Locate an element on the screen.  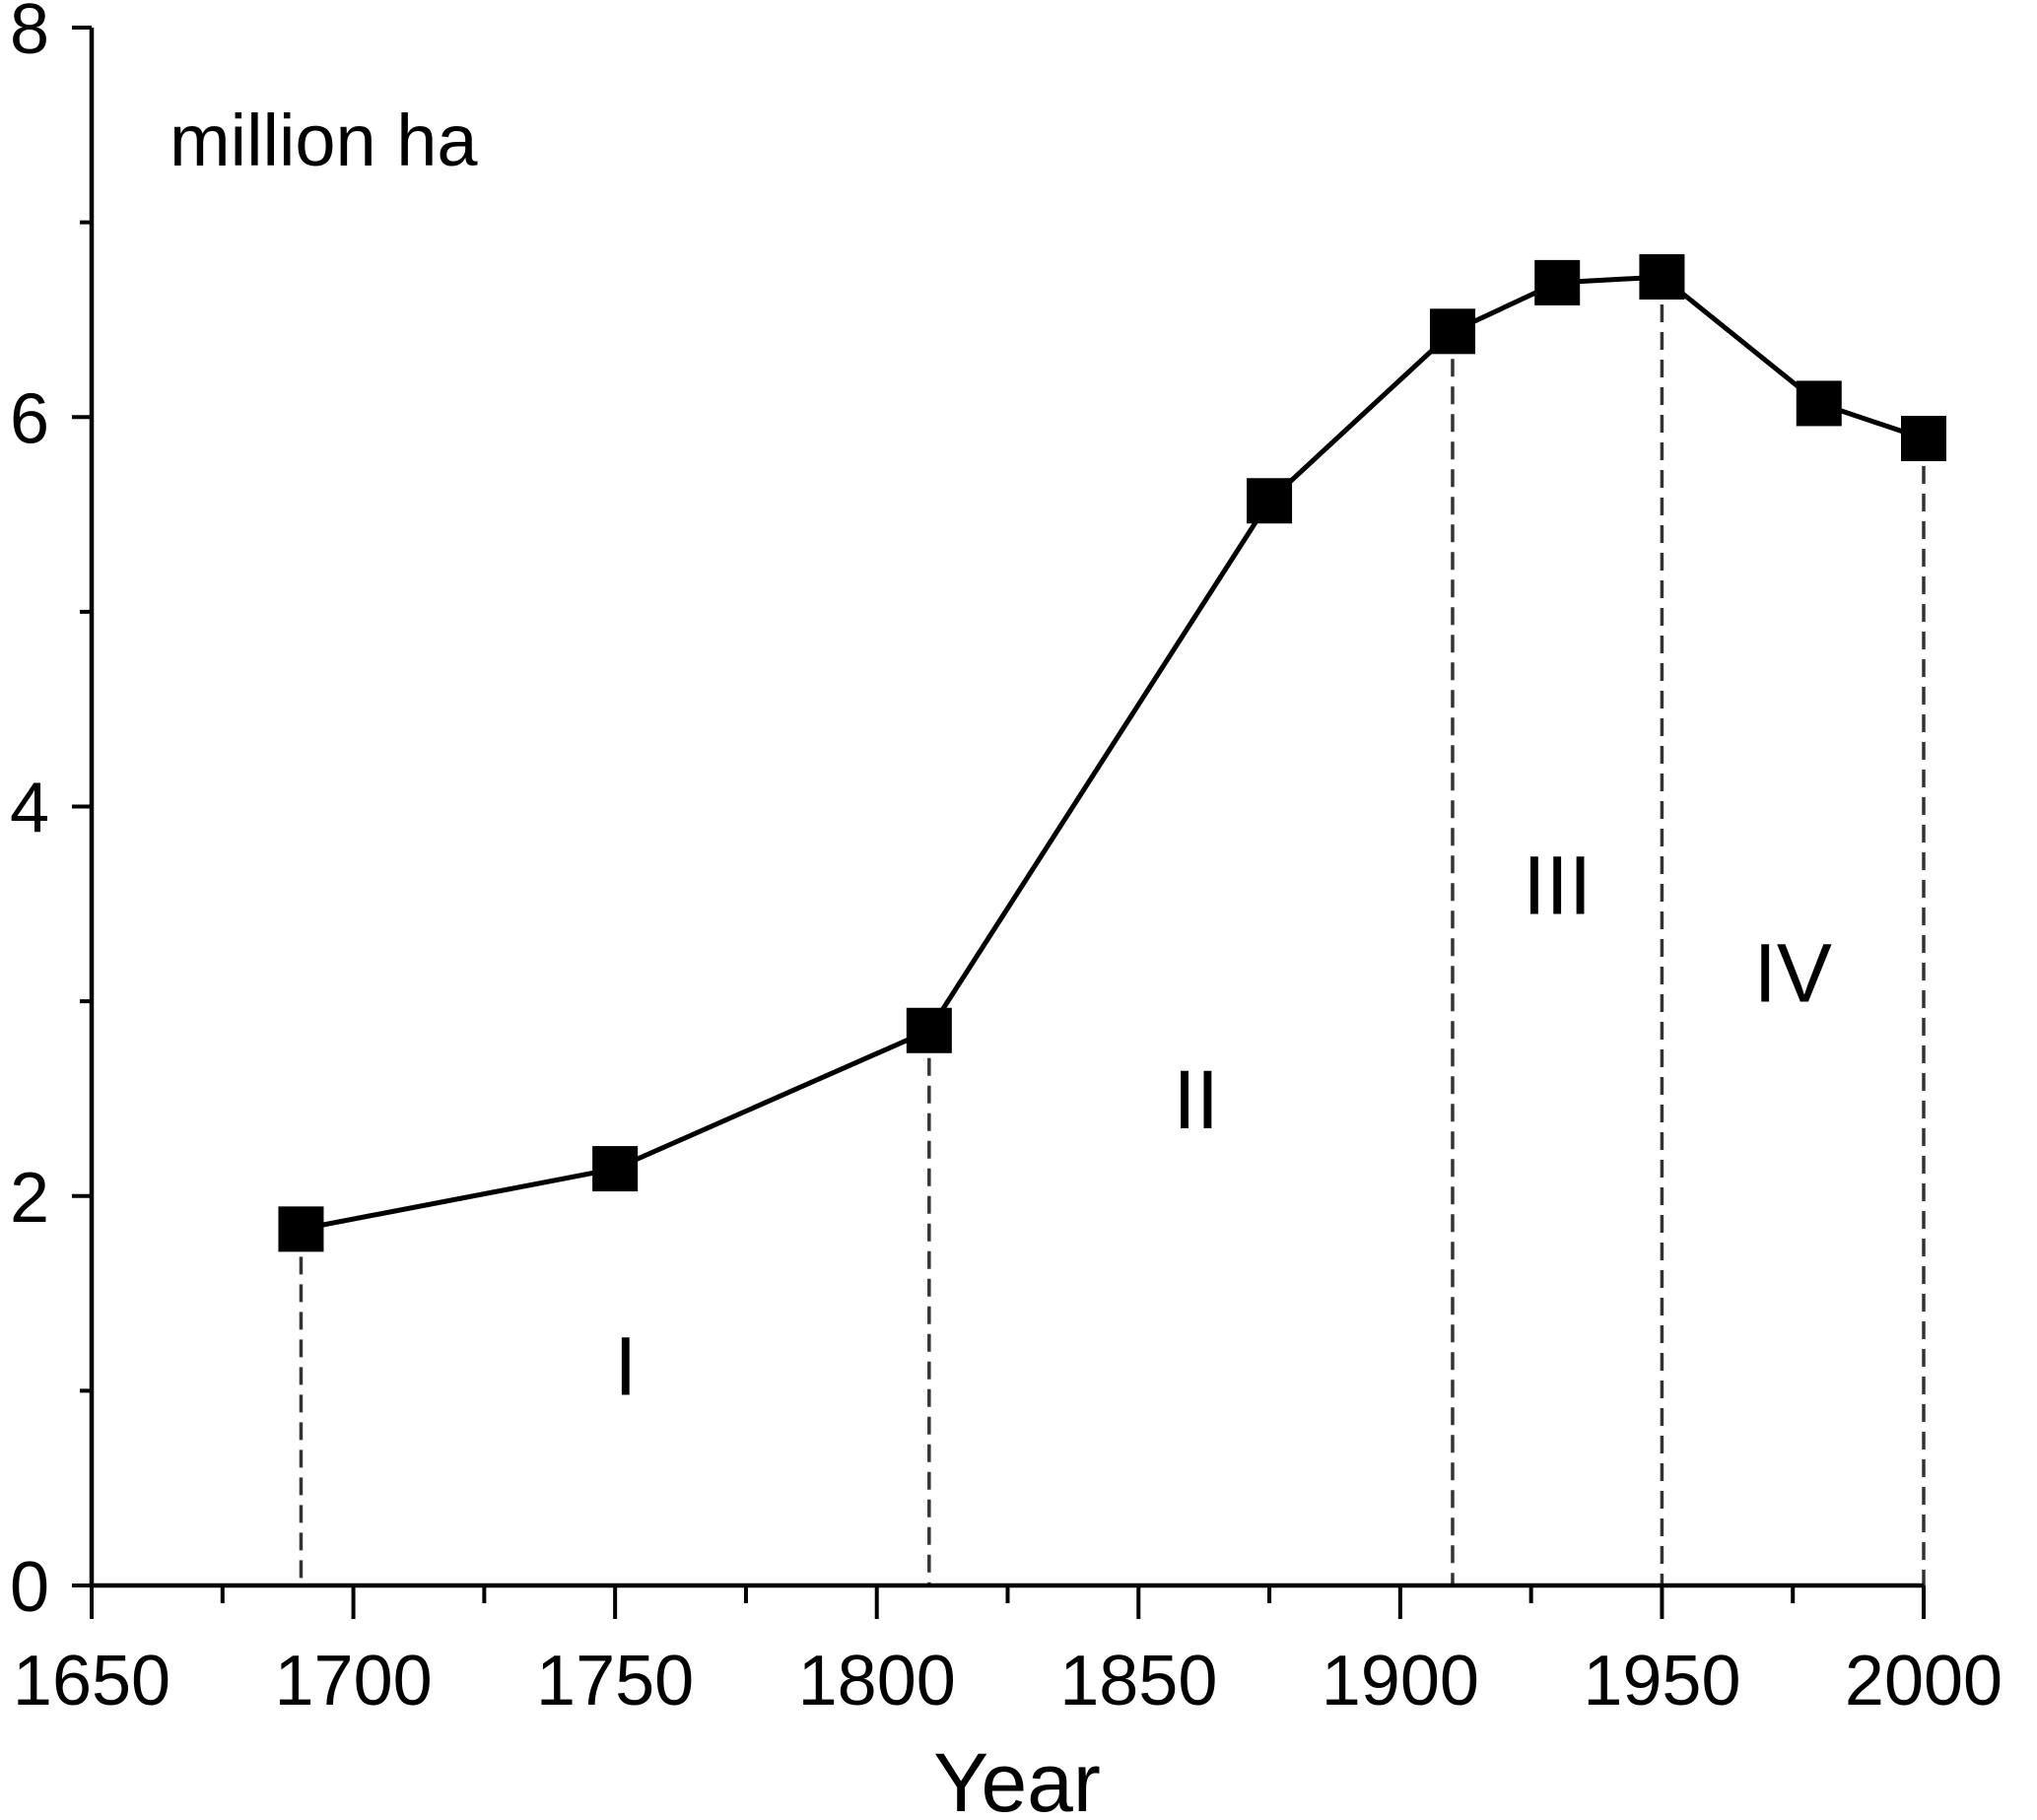
x-tick-label: 1650 is located at coordinates (91, 1681).